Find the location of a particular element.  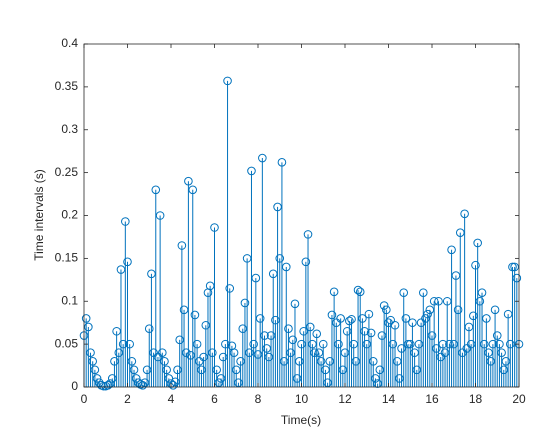

x-tick-label: 18 is located at coordinates (476, 399).